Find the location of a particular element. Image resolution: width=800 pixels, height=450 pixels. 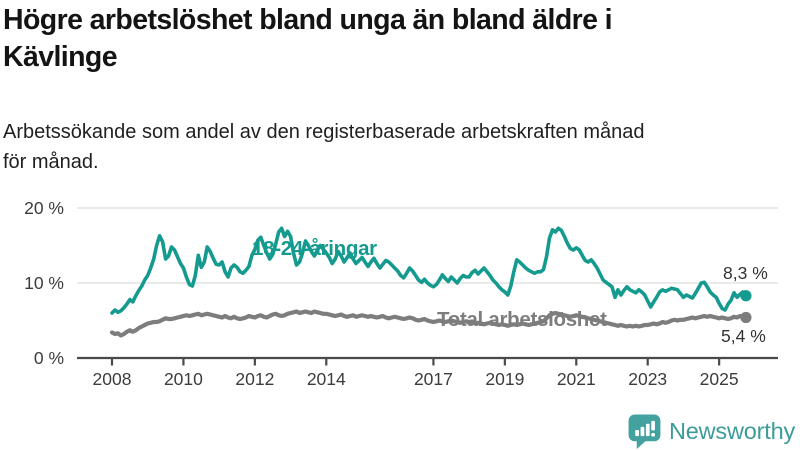

x-tick-label: 2019 is located at coordinates (504, 379).